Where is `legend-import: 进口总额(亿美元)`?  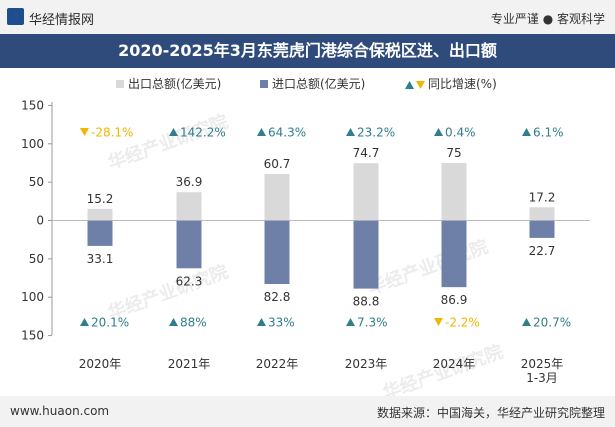 legend-import: 进口总额(亿美元) is located at coordinates (318, 83).